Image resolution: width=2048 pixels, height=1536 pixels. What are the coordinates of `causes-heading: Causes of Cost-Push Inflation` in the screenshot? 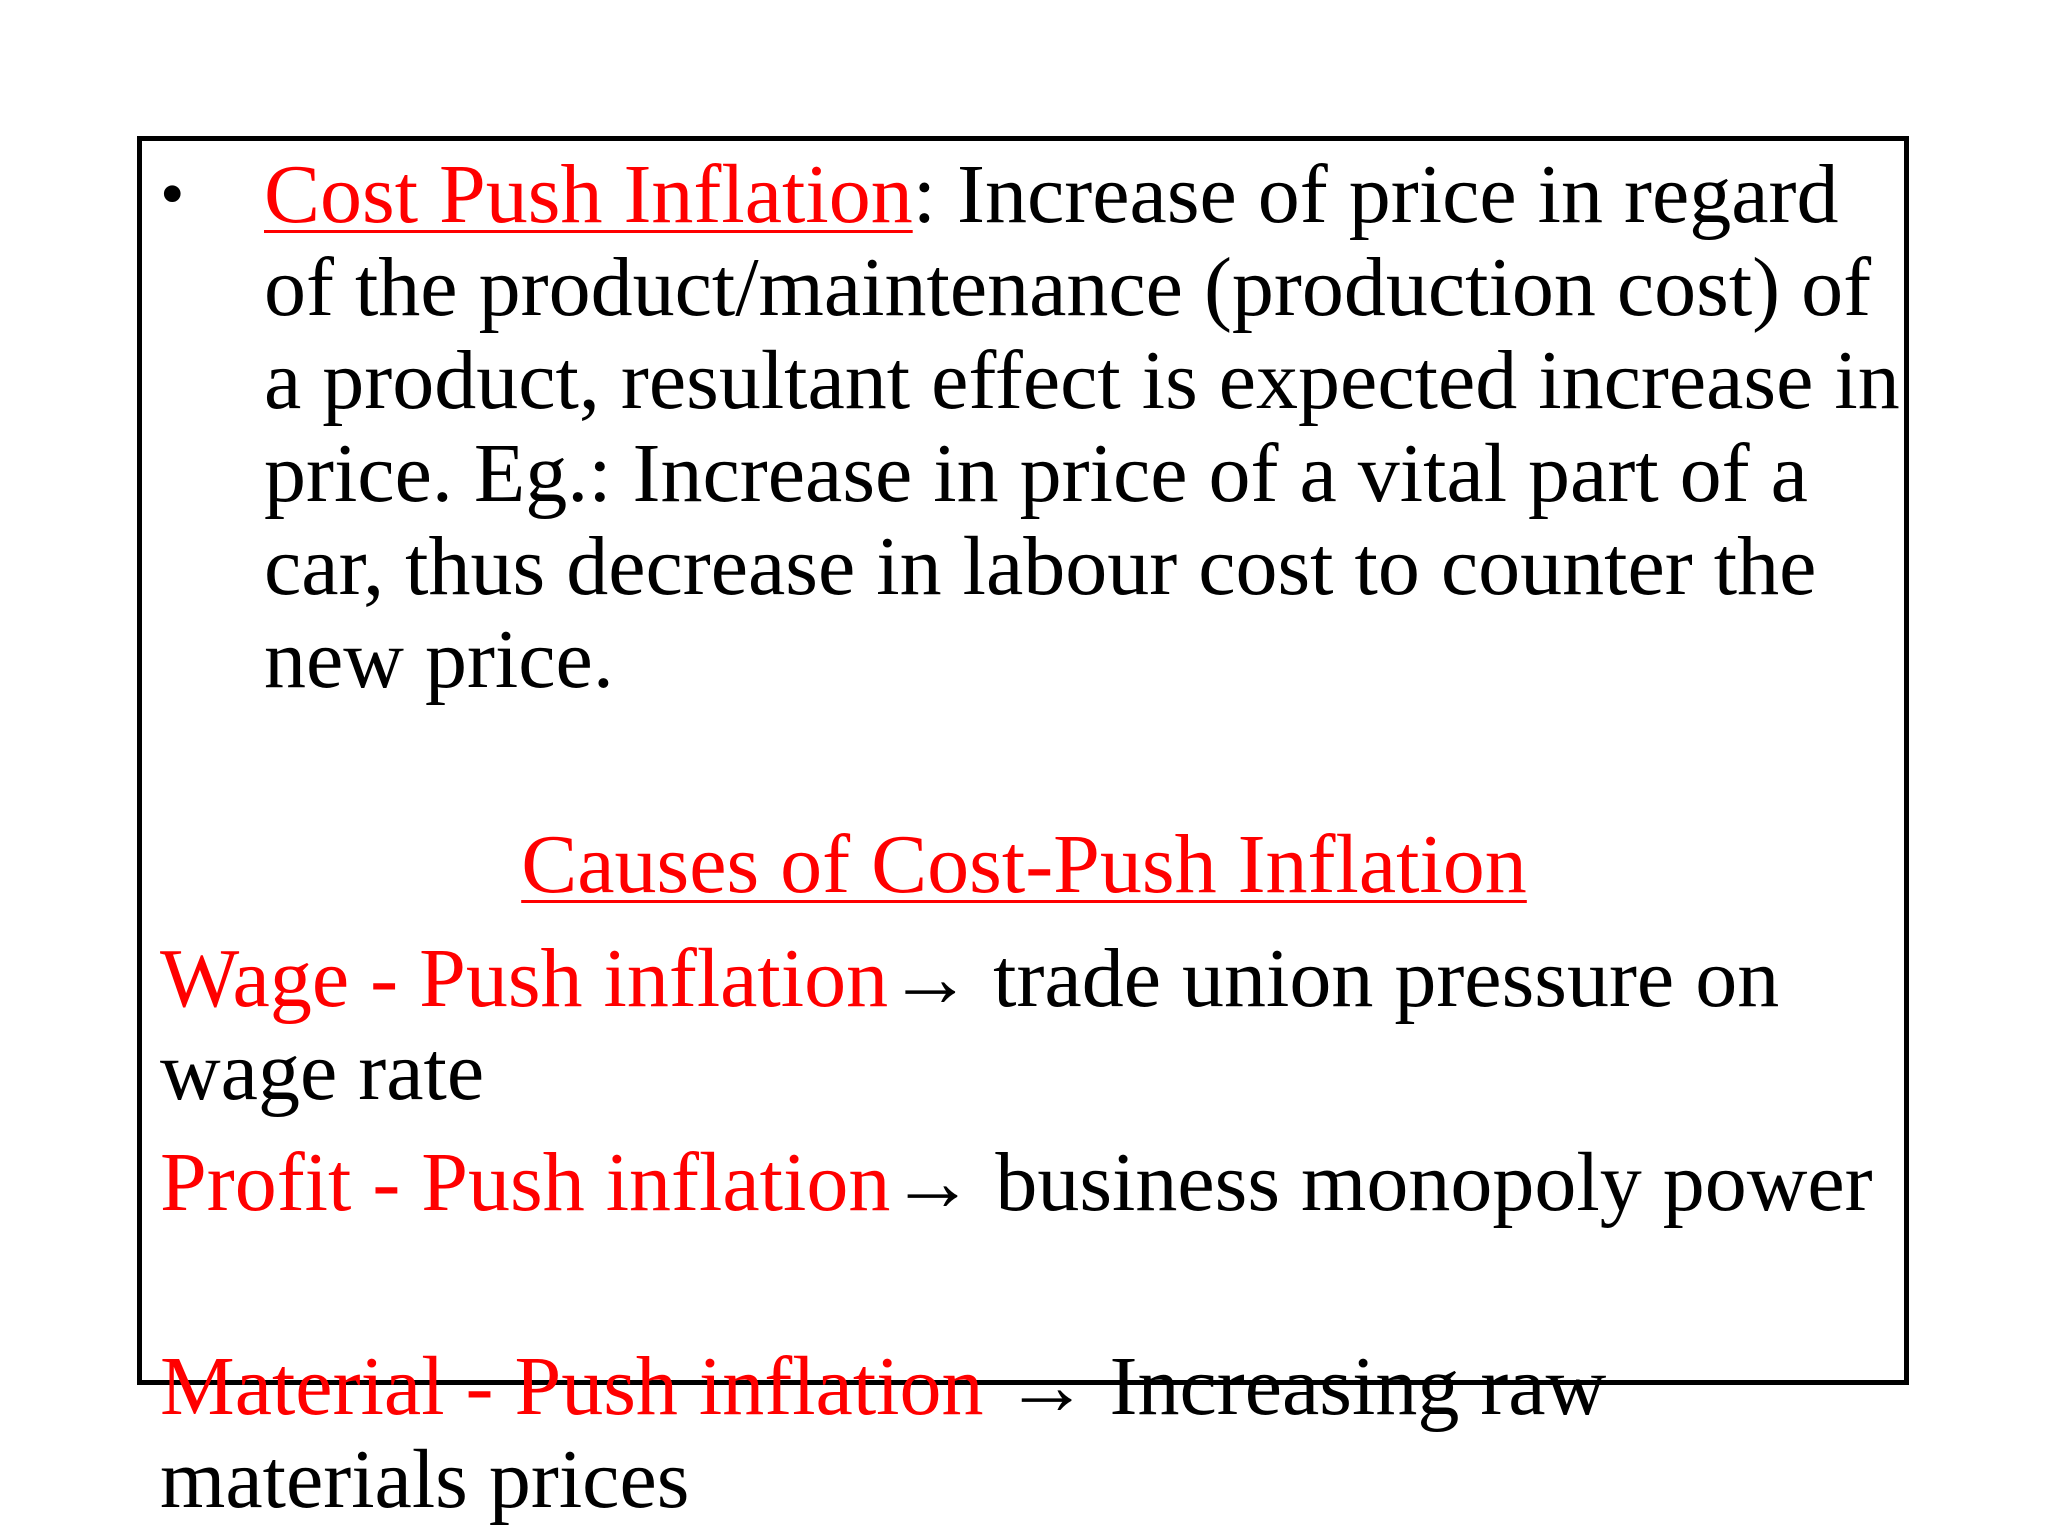 It's located at (1024, 864).